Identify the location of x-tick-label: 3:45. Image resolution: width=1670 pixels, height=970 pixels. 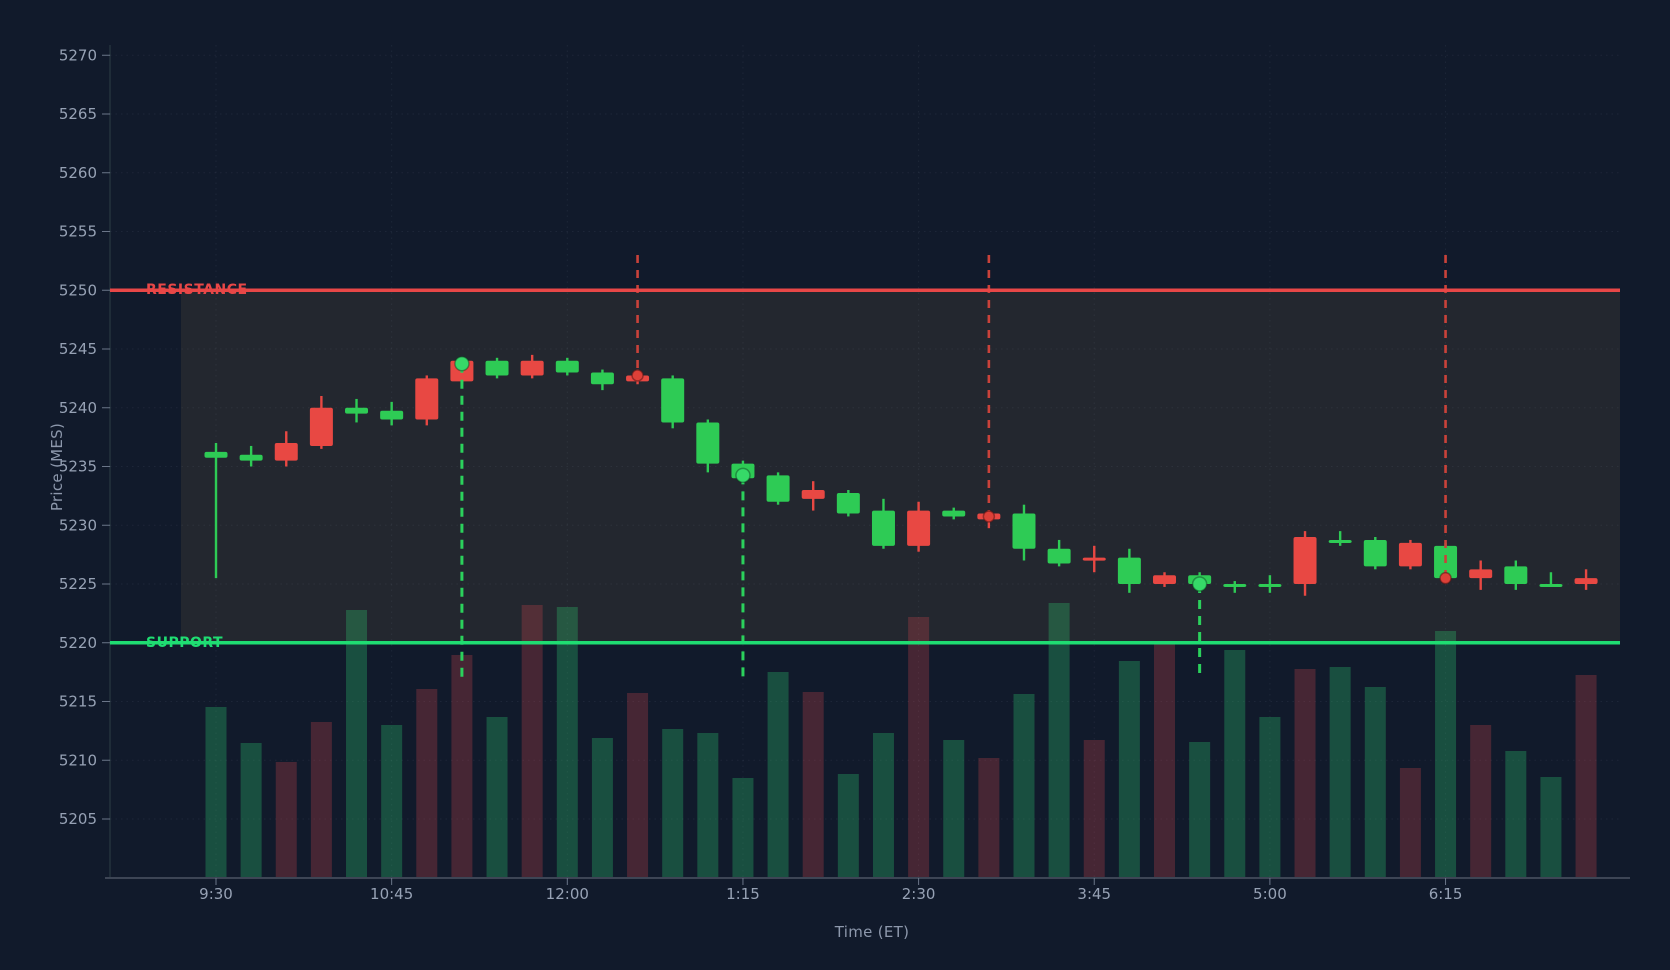
(1094, 894).